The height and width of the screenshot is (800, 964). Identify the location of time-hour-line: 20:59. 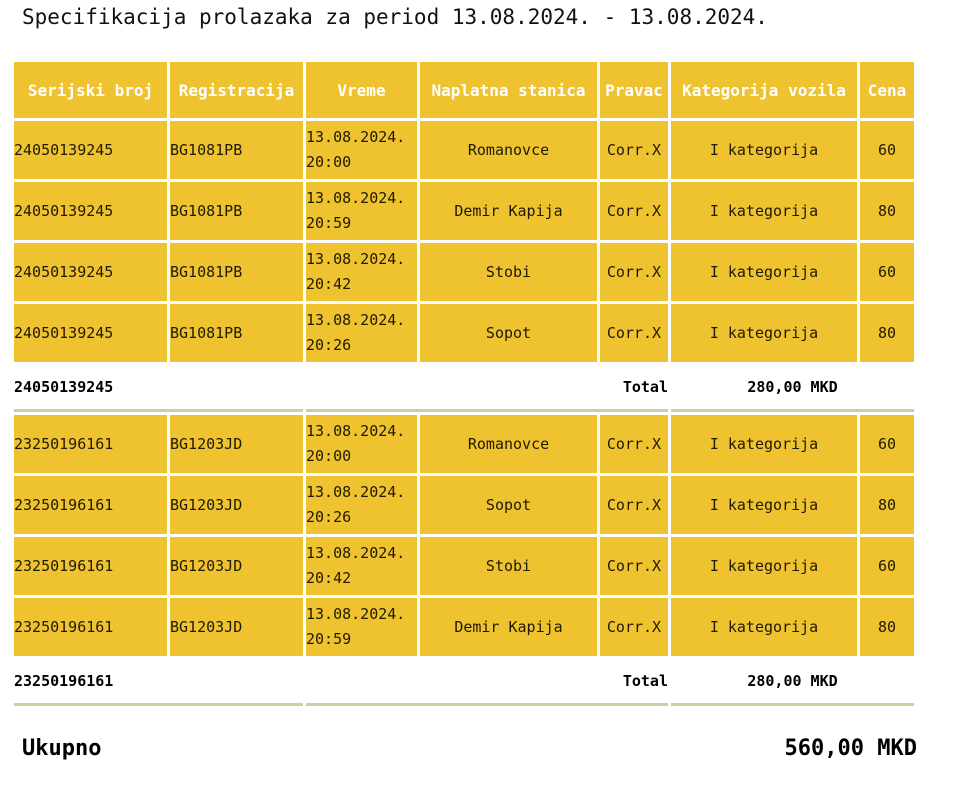
(329, 223).